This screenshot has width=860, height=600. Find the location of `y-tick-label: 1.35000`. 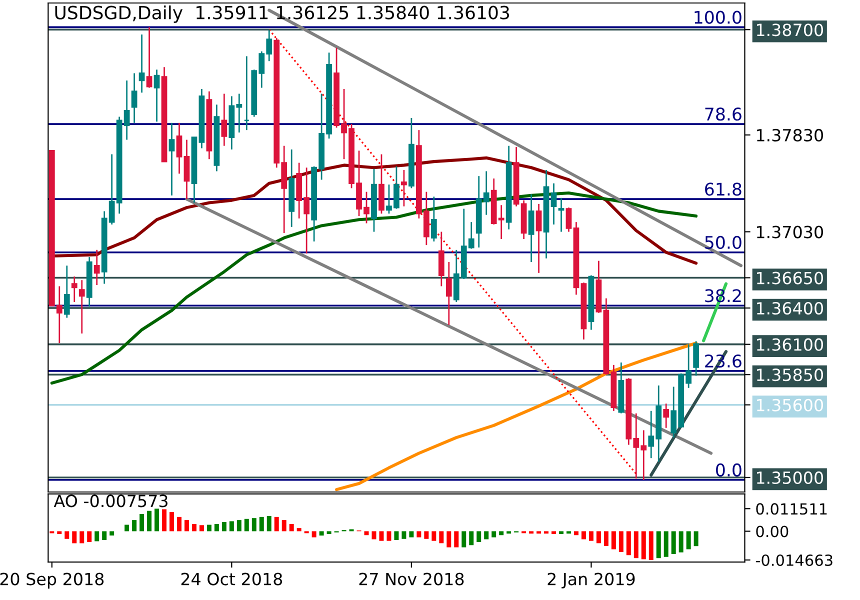

y-tick-label: 1.35000 is located at coordinates (790, 477).